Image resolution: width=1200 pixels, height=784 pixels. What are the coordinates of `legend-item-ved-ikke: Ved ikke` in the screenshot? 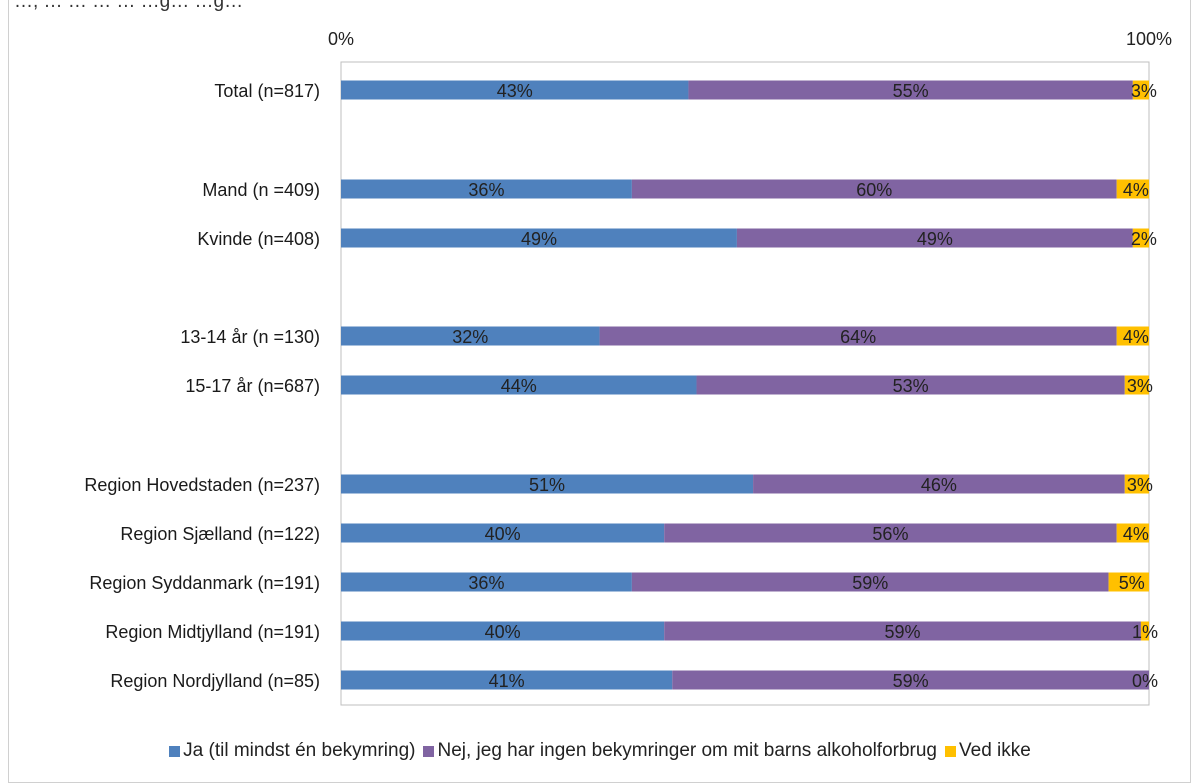 It's located at (988, 751).